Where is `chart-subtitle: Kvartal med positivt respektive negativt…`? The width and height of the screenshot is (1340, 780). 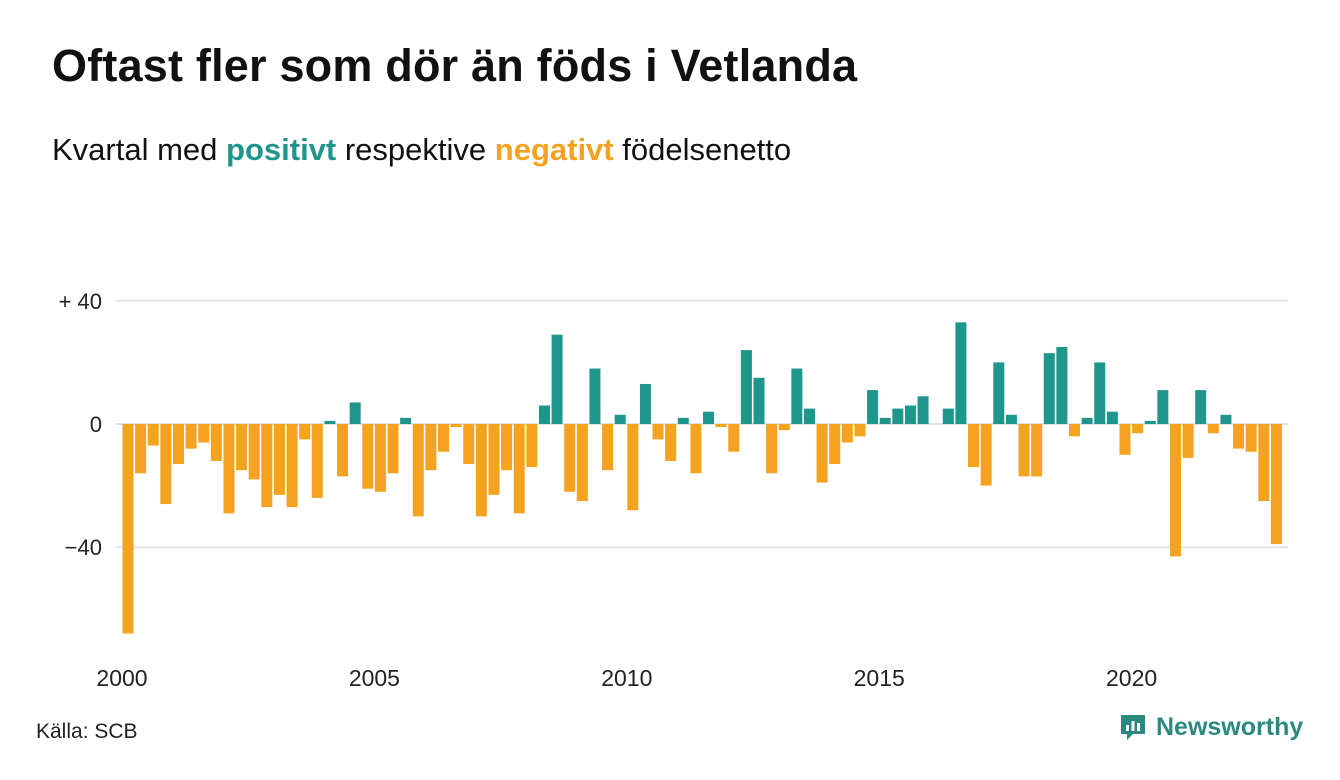 chart-subtitle: Kvartal med positivt respektive negativt… is located at coordinates (421, 150).